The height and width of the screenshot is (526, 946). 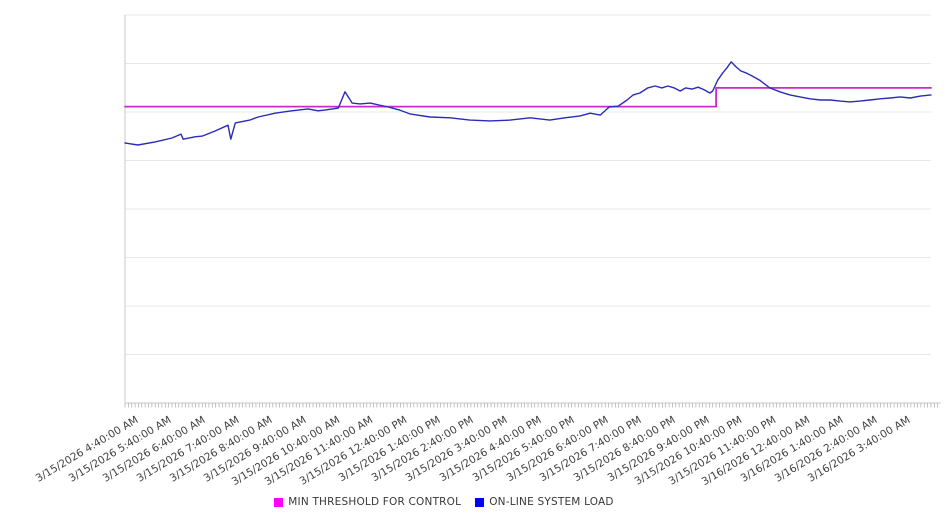 I want to click on x-axis-label: 3/15/2026 12:40:00 PM, so click(x=353, y=451).